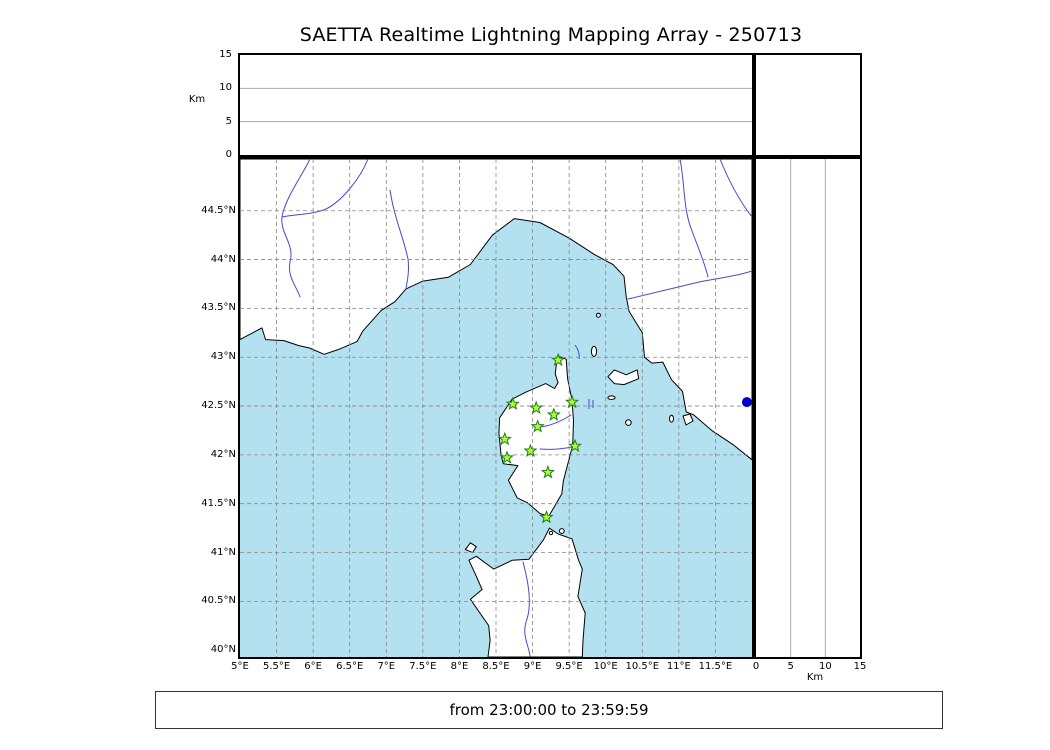  I want to click on river-serchio, so click(735, 188).